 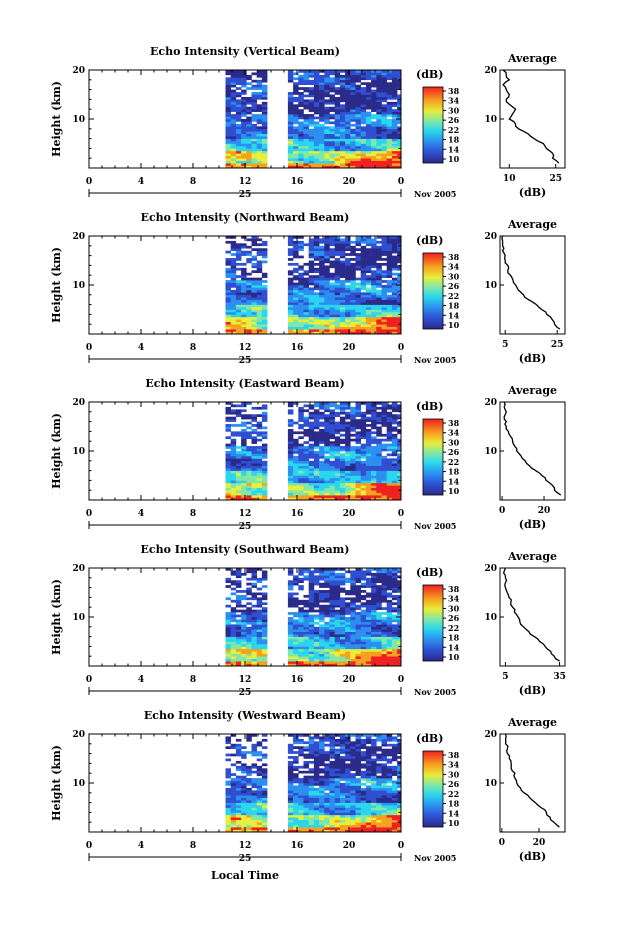 I want to click on heatmap-cells, so click(x=313, y=617).